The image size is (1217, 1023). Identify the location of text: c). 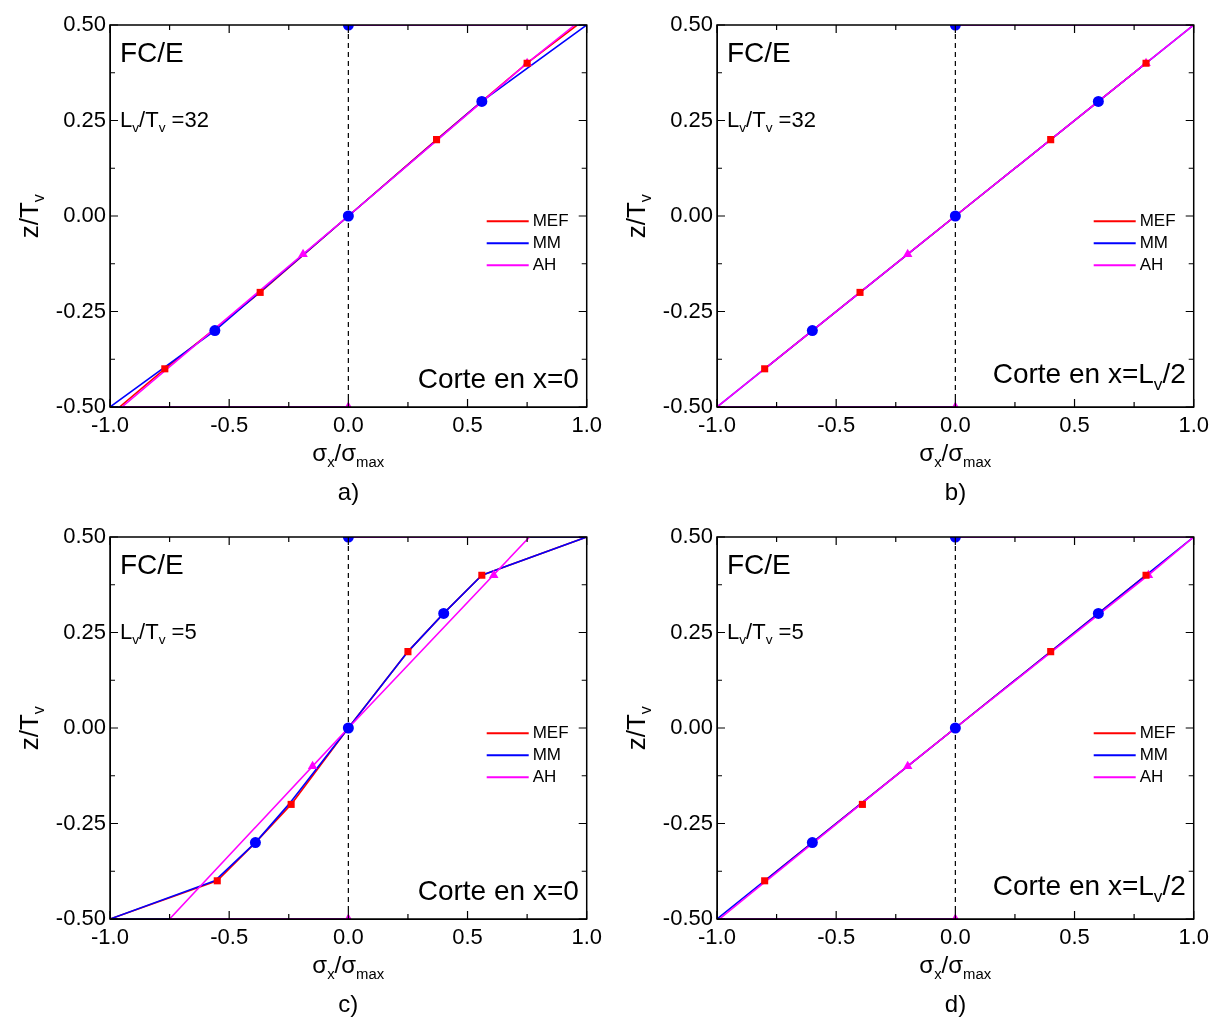
(348, 1003).